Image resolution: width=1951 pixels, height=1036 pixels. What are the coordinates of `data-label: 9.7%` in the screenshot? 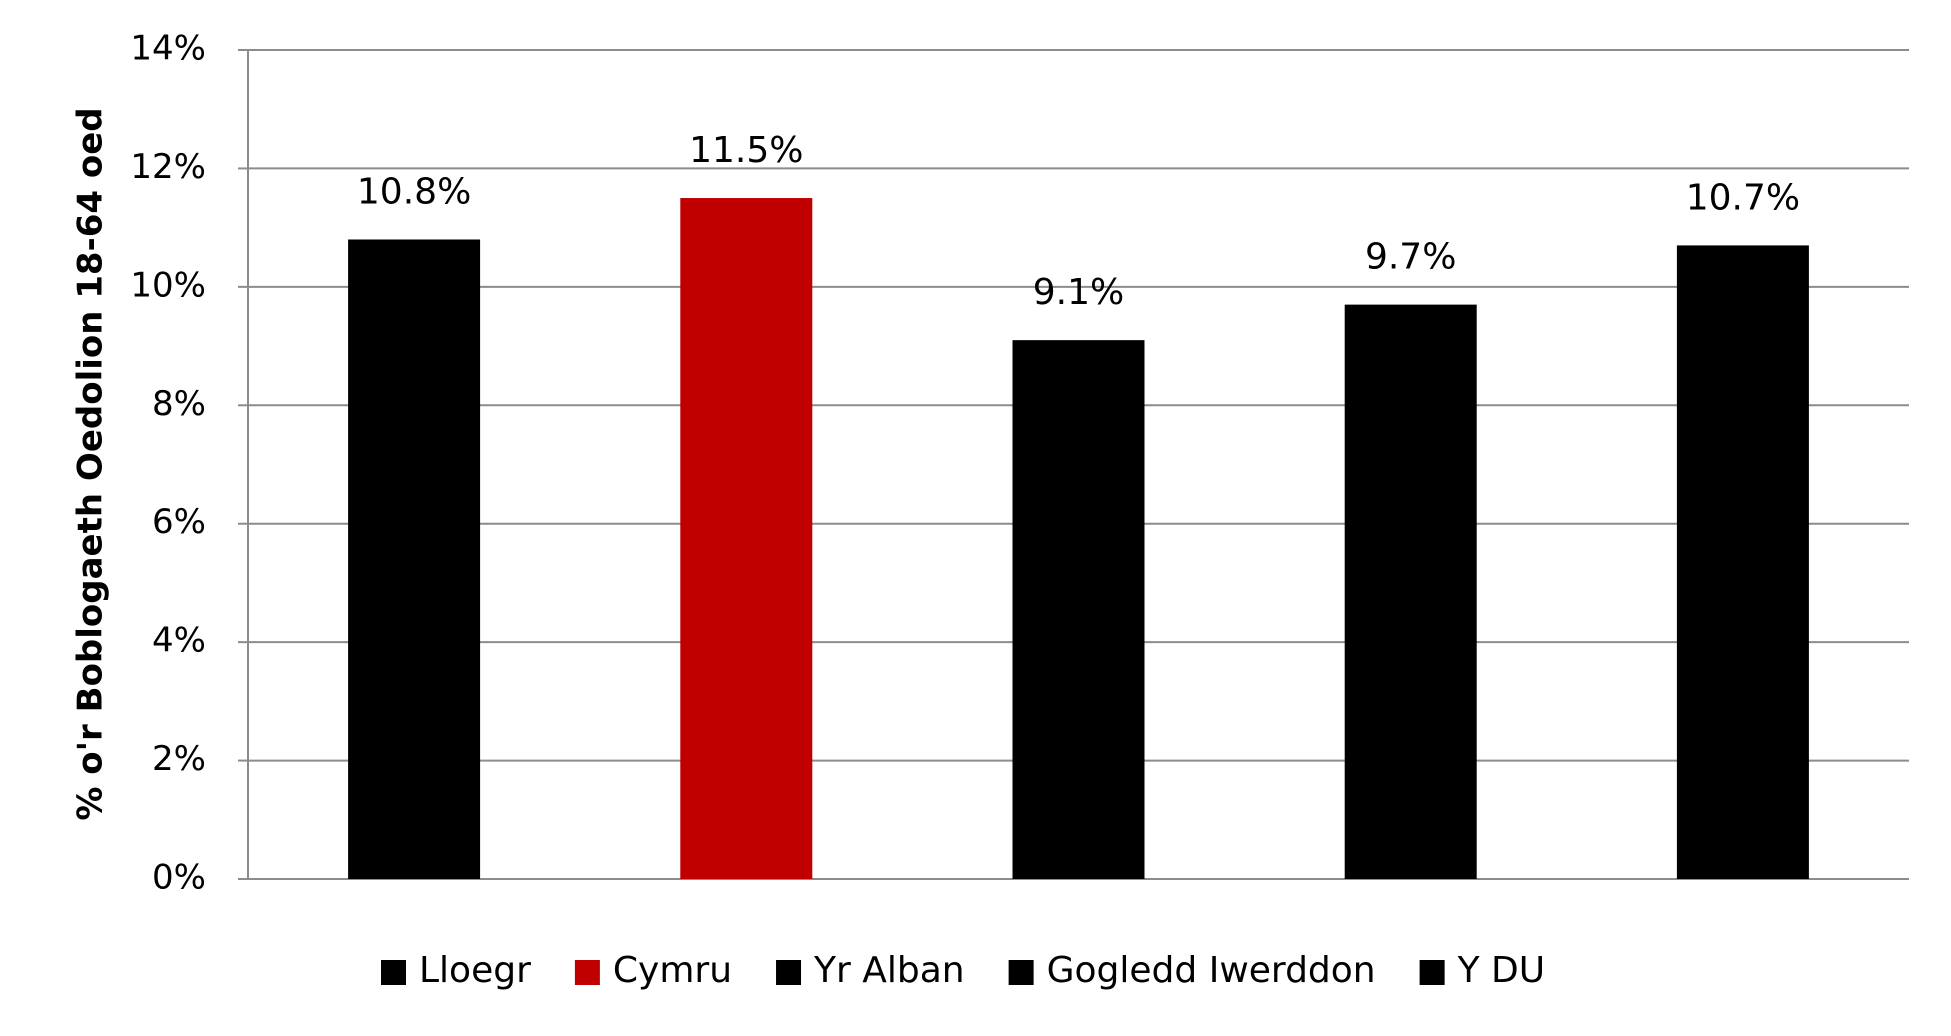 It's located at (1410, 257).